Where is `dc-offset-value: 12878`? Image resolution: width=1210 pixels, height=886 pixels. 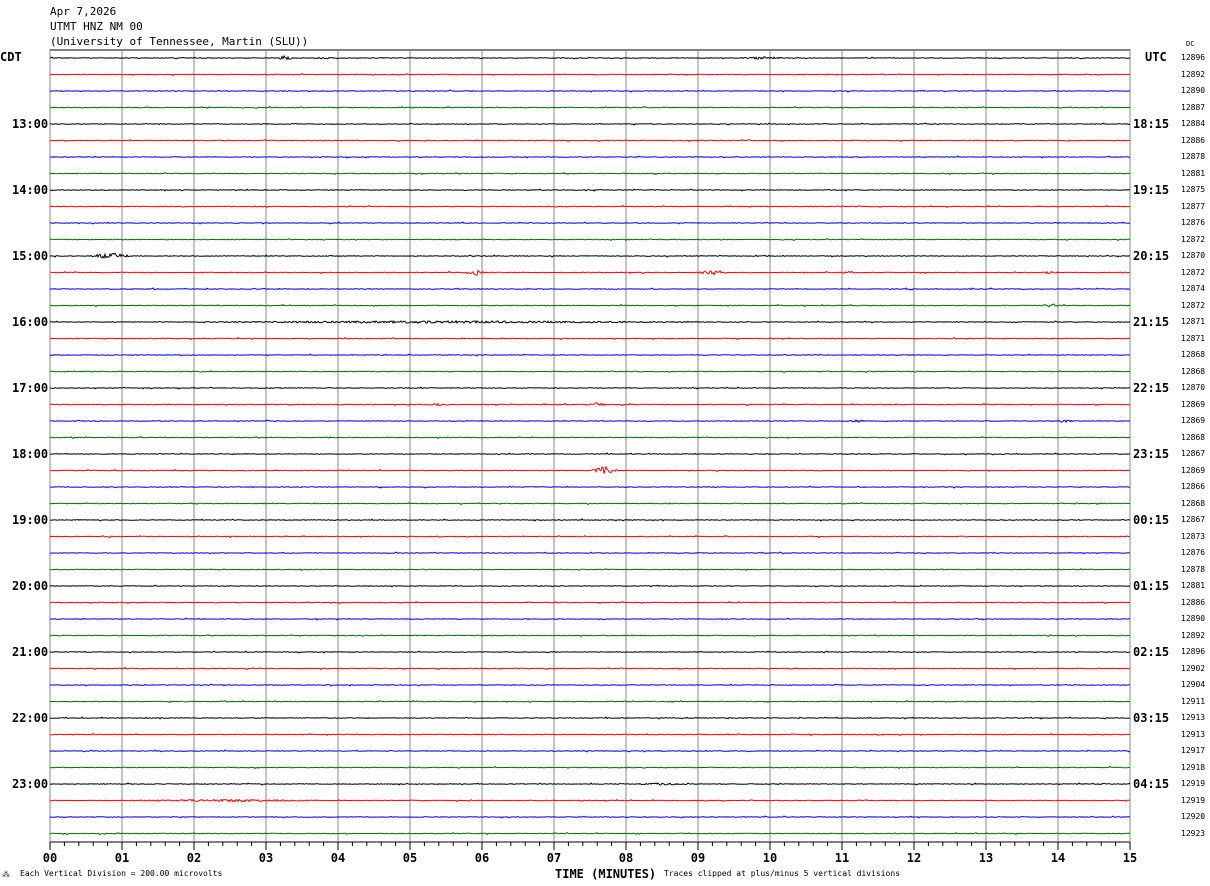
dc-offset-value: 12878 is located at coordinates (1193, 569).